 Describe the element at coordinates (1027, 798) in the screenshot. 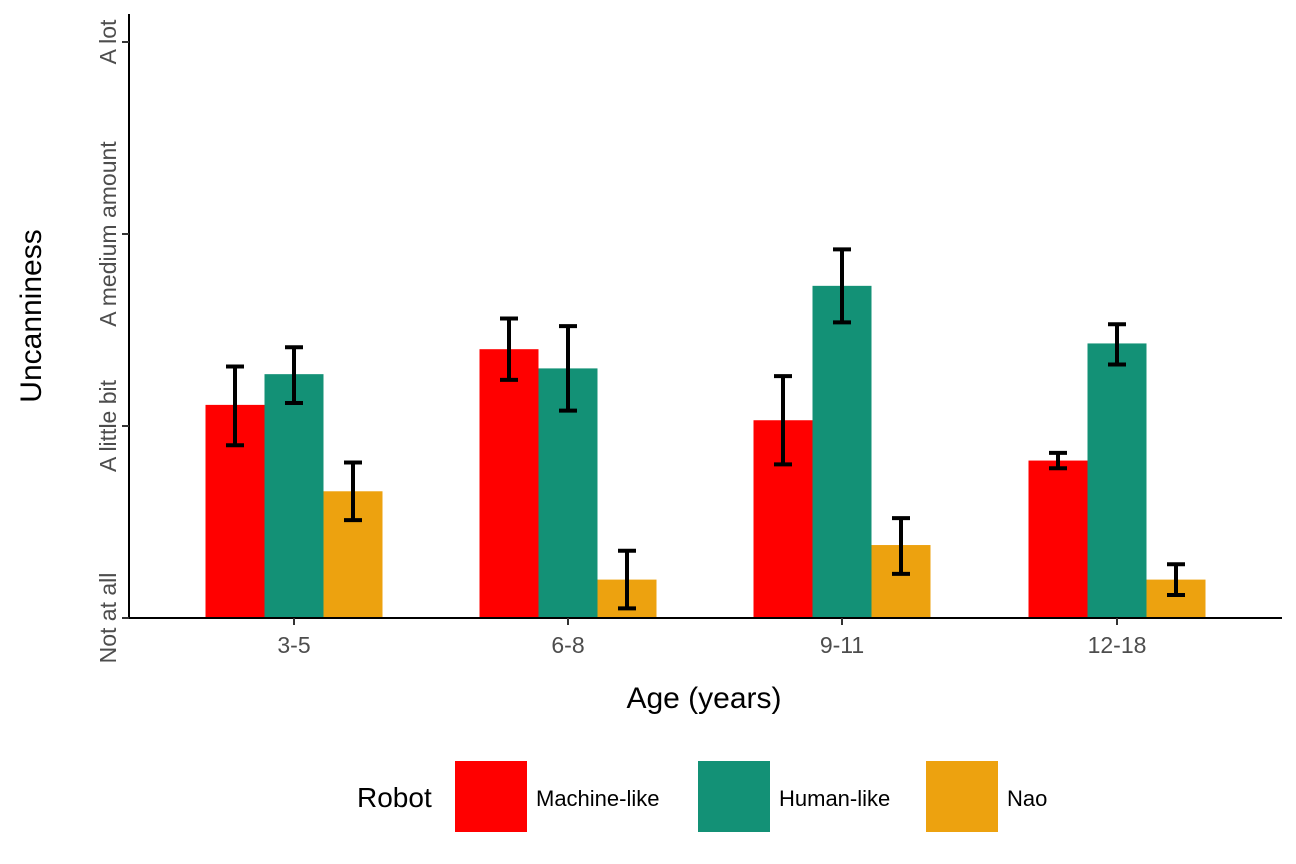

I see `legend-label: Nao` at that location.